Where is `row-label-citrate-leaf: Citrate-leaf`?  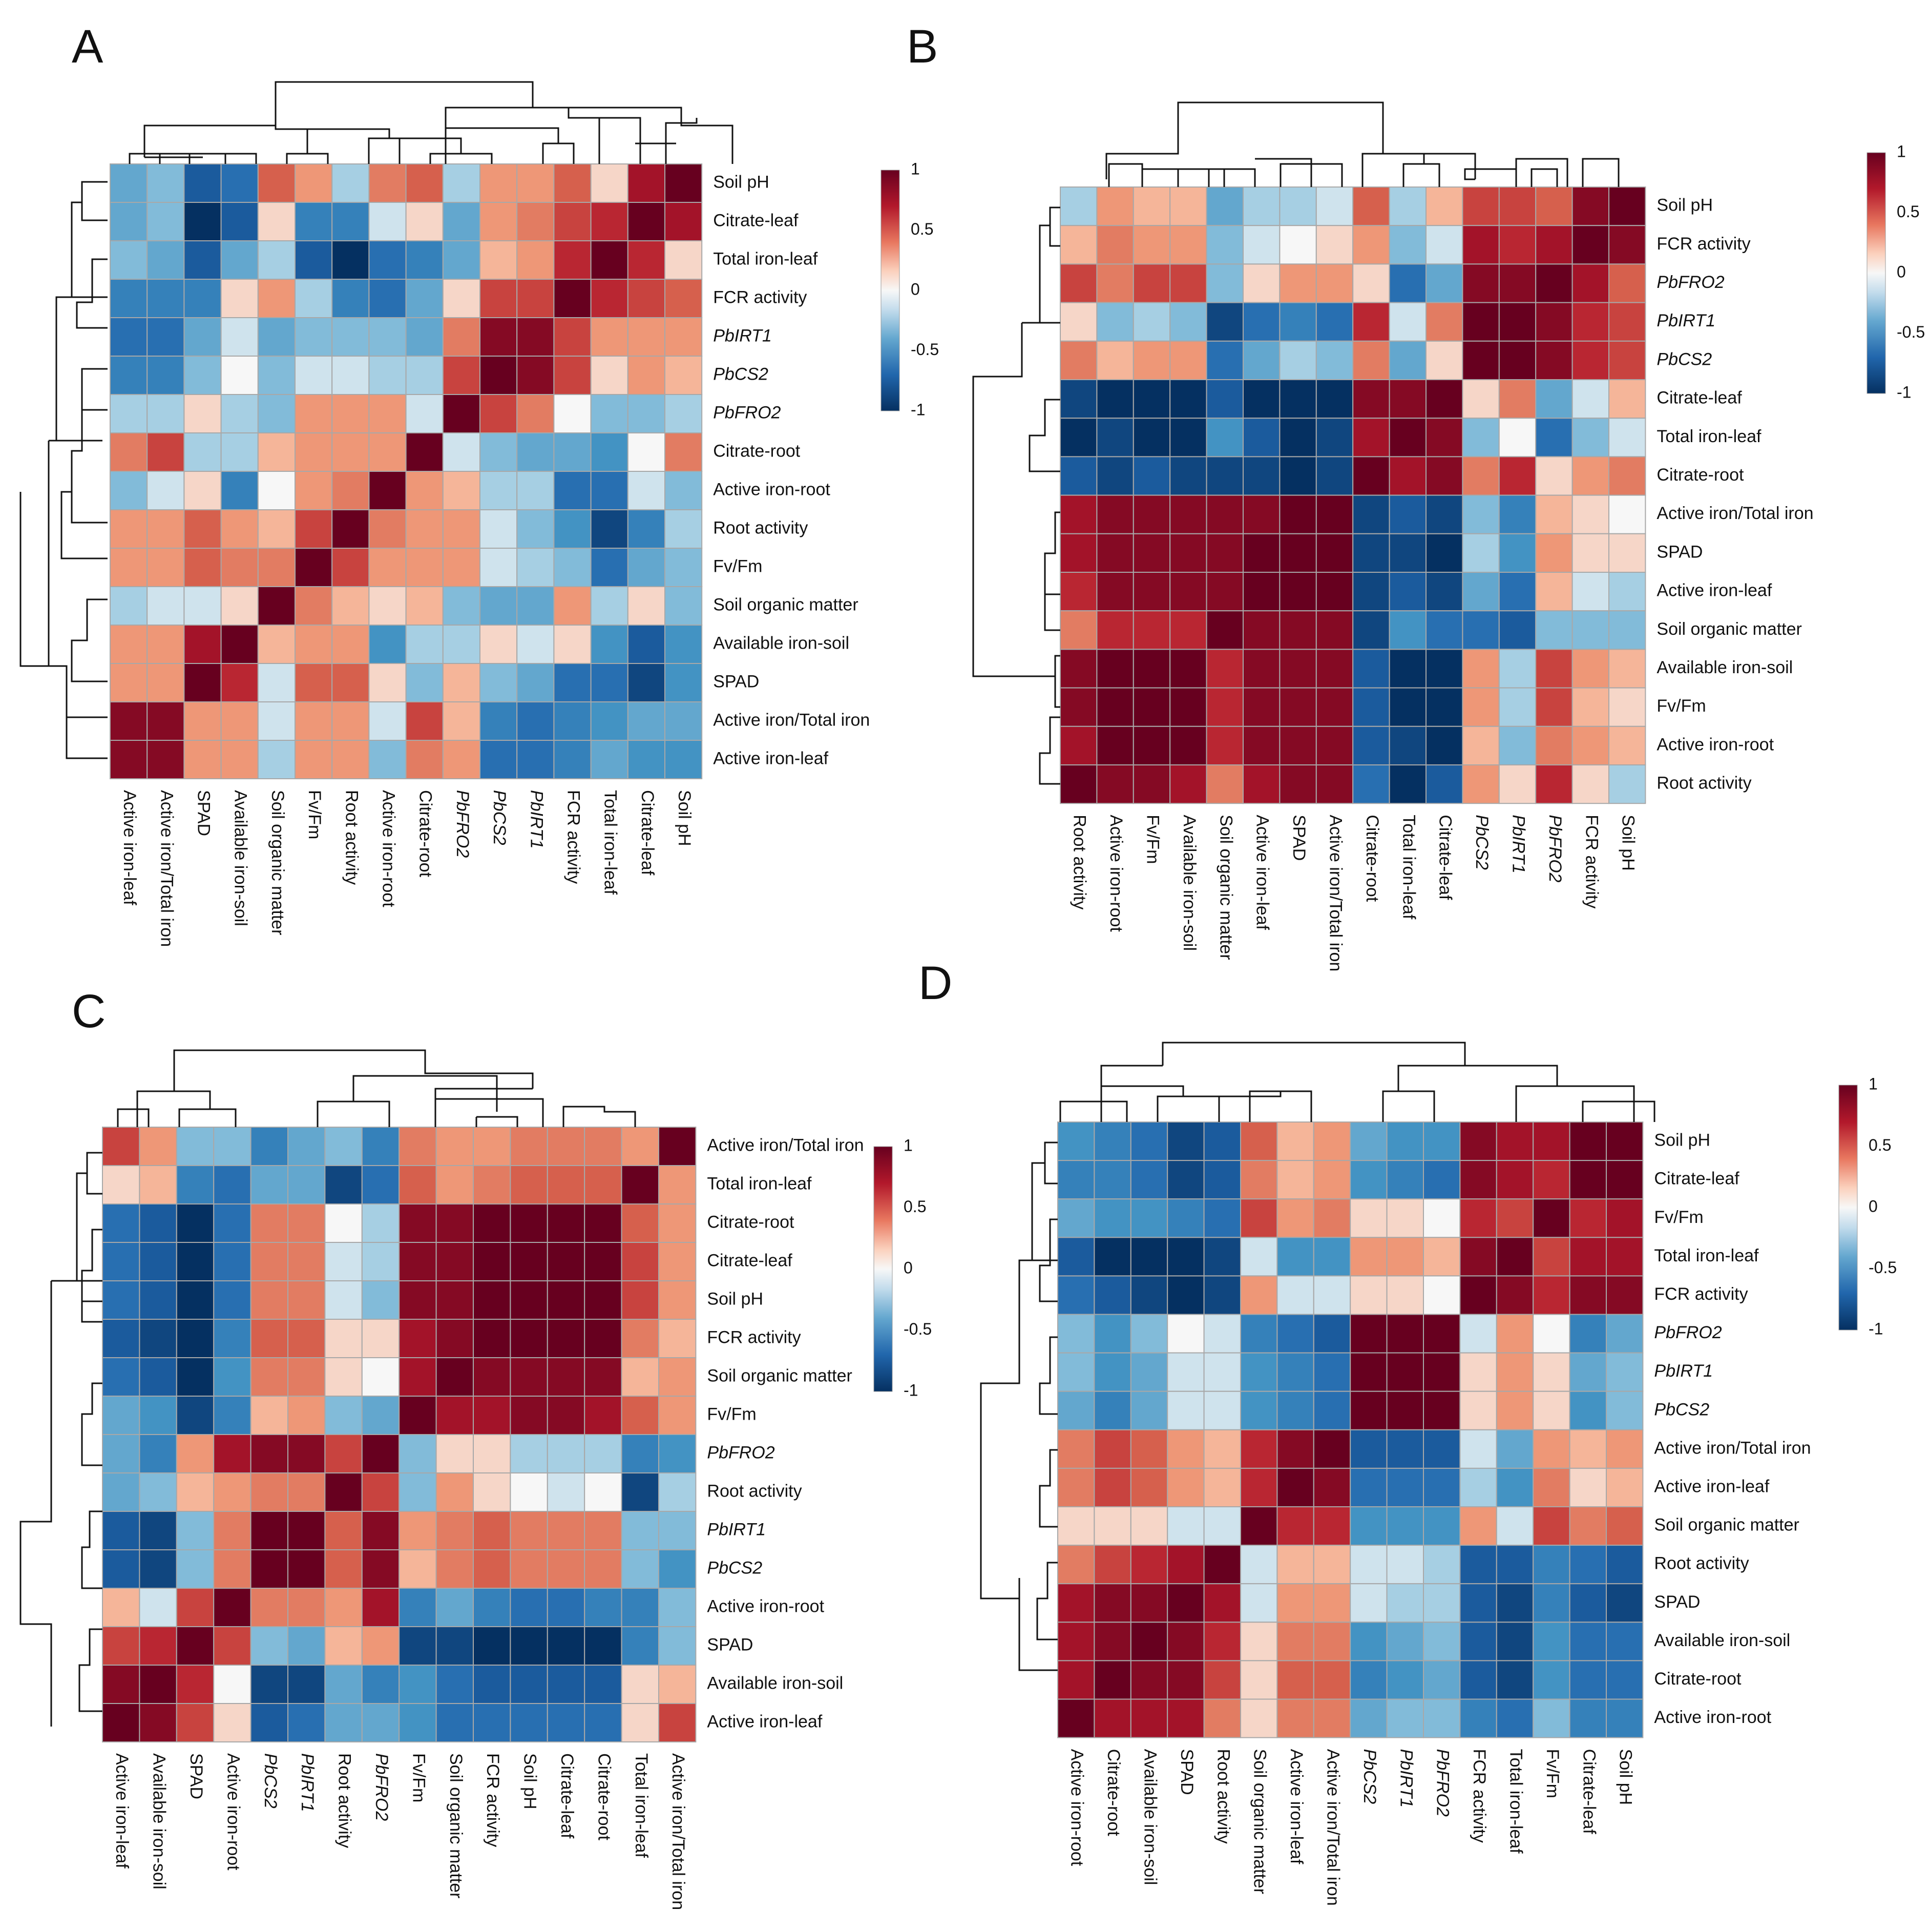 row-label-citrate-leaf: Citrate-leaf is located at coordinates (1699, 398).